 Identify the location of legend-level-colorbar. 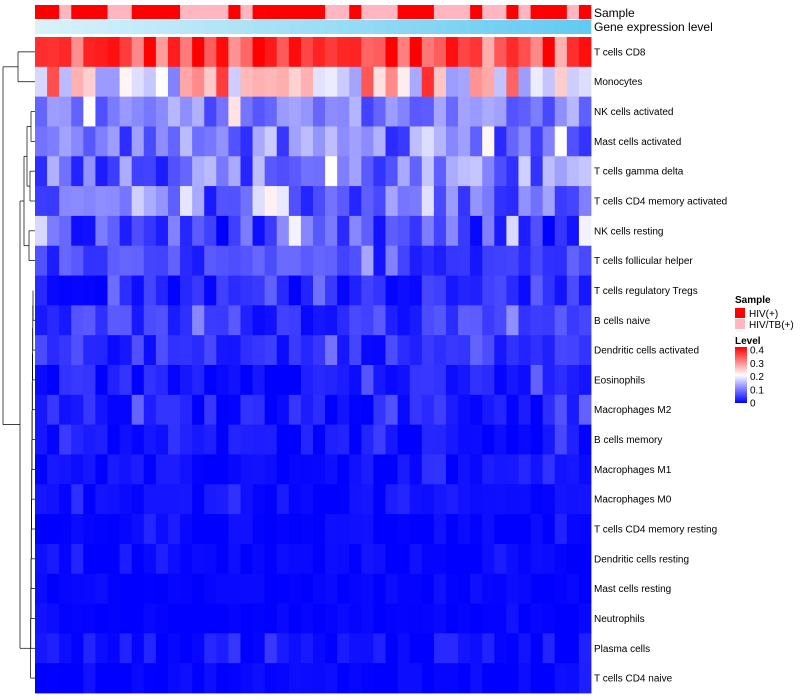
(741, 375).